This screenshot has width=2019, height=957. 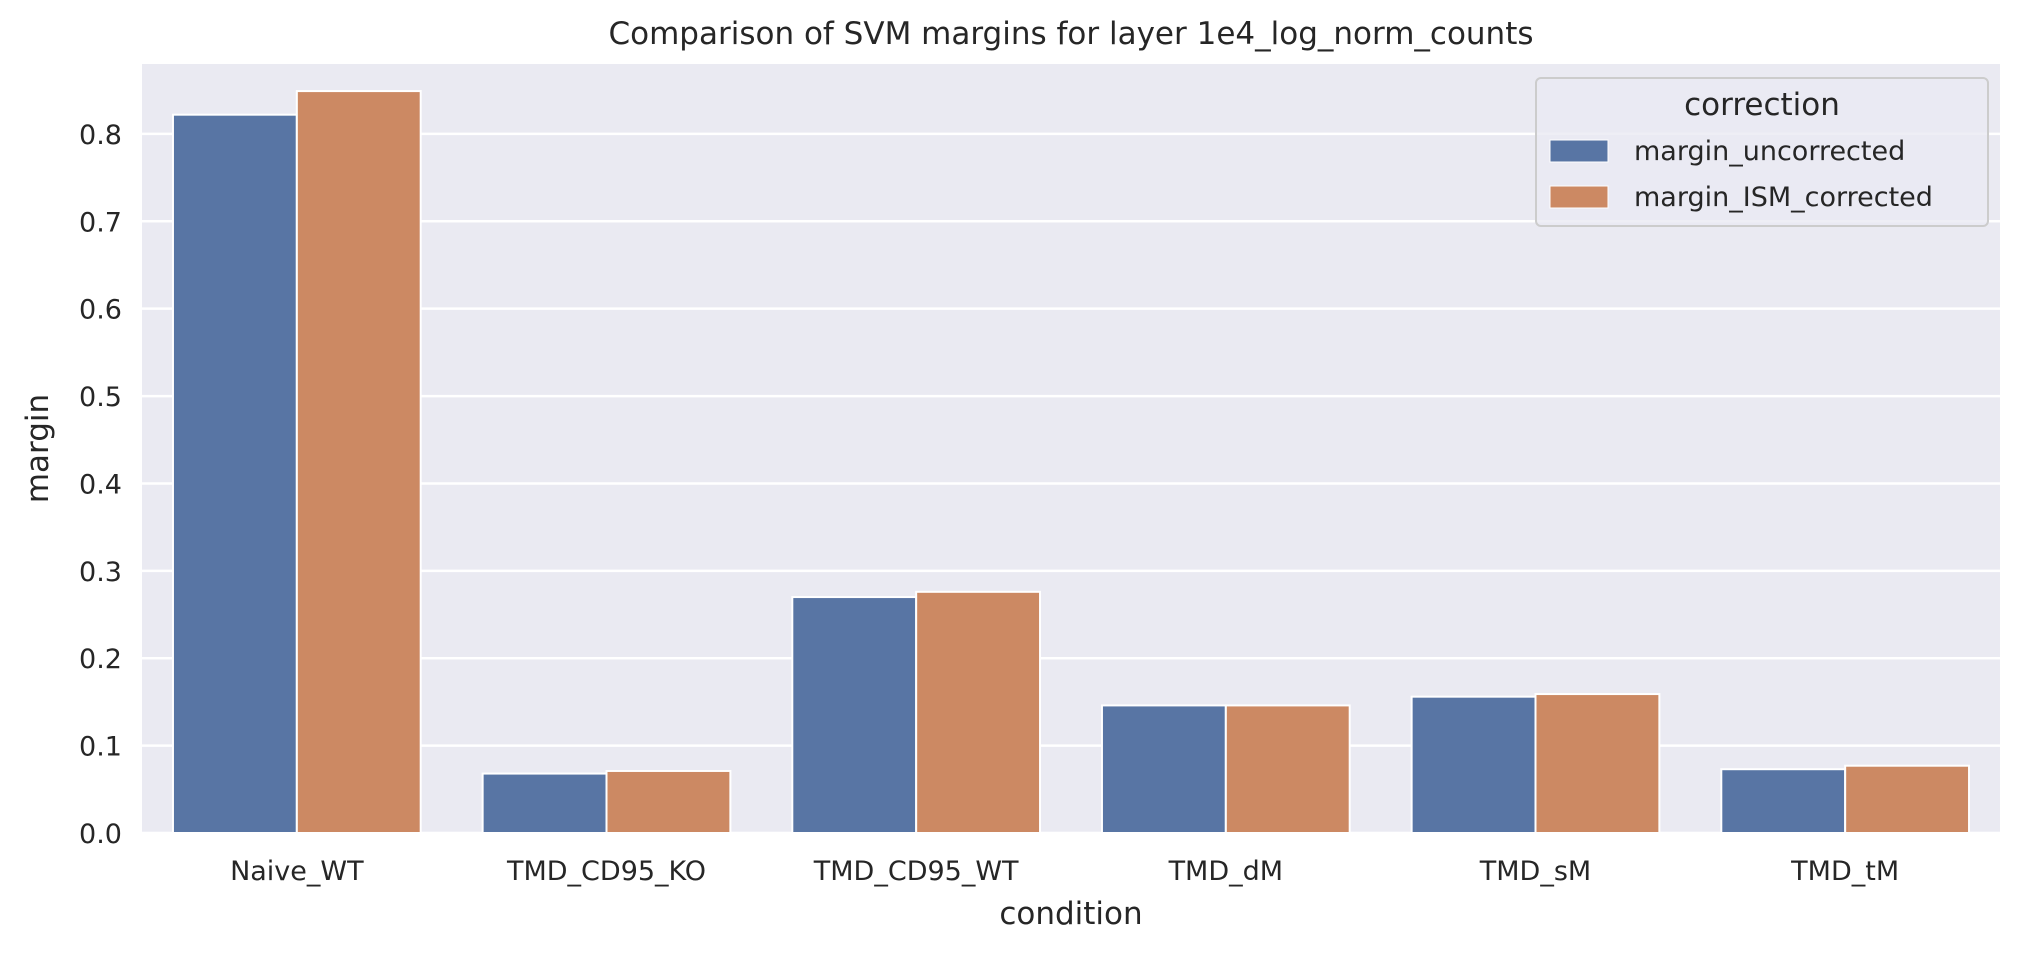 What do you see at coordinates (100, 659) in the screenshot?
I see `y-tick-label: 0.2` at bounding box center [100, 659].